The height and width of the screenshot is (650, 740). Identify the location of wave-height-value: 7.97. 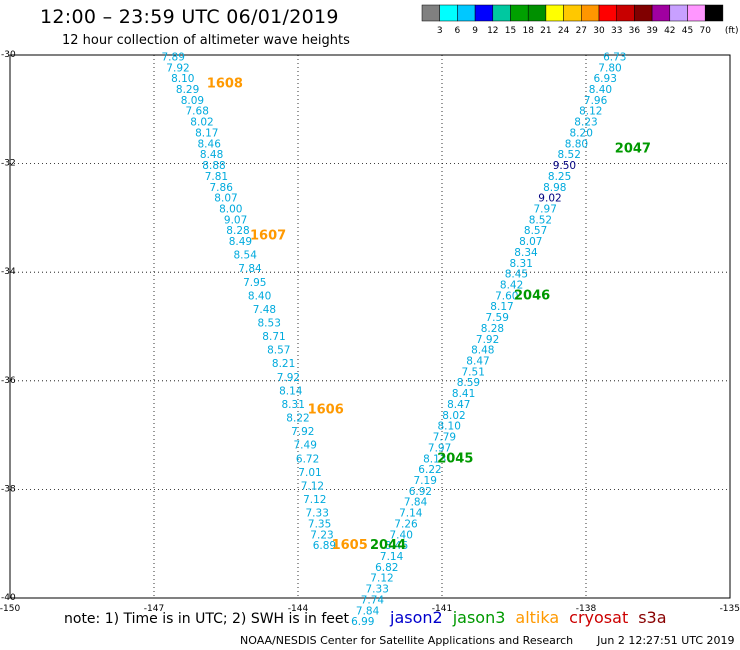
(439, 448).